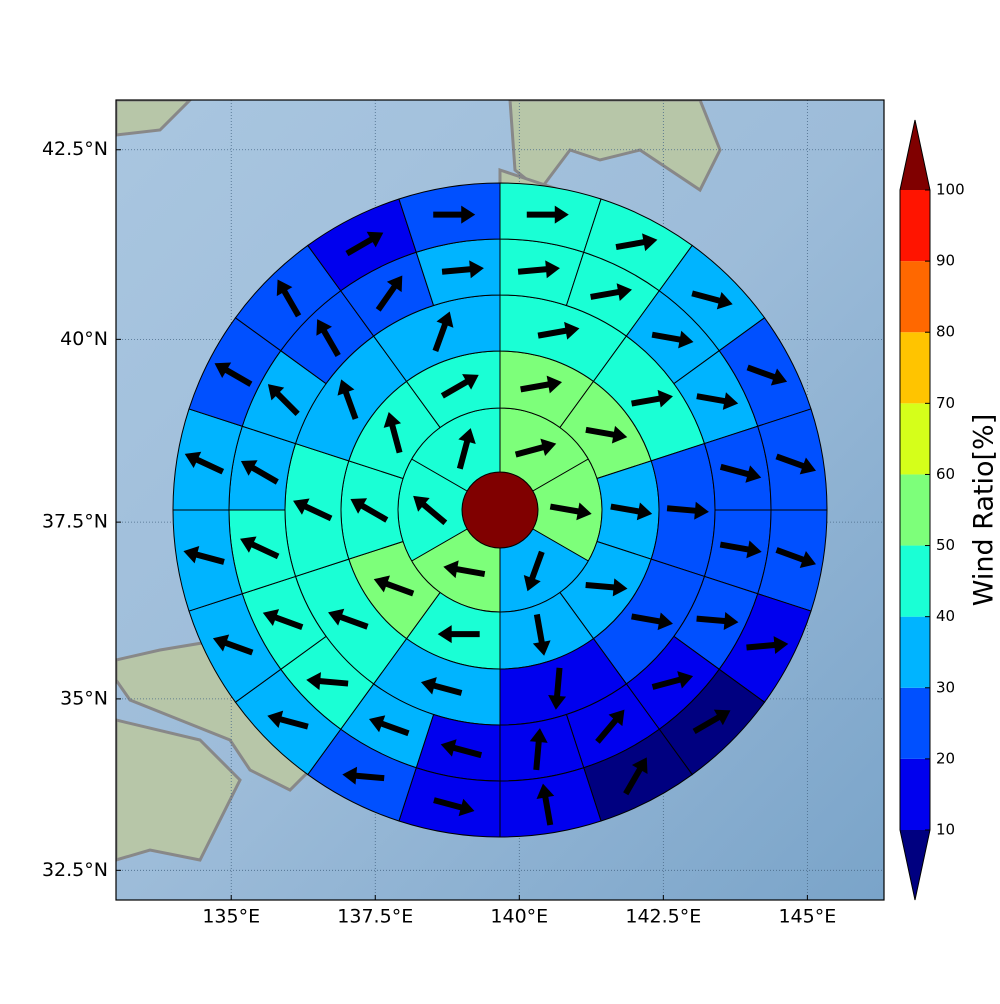 This screenshot has height=1004, width=1000. What do you see at coordinates (945, 474) in the screenshot?
I see `colorbar-tick-label: 60` at bounding box center [945, 474].